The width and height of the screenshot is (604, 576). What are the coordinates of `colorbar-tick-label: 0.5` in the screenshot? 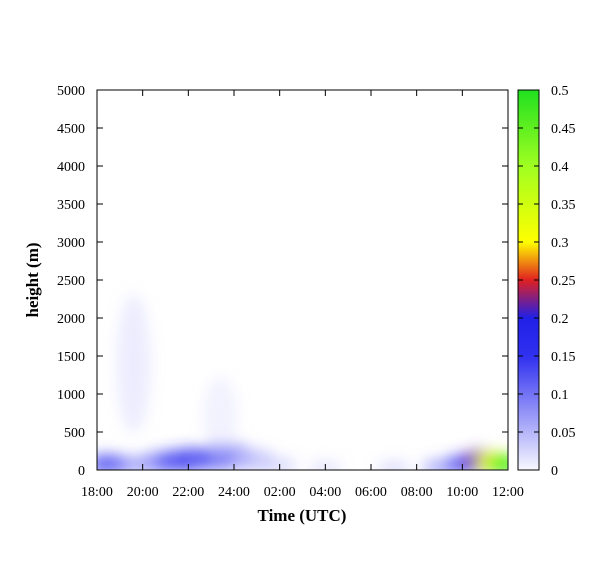 It's located at (560, 91).